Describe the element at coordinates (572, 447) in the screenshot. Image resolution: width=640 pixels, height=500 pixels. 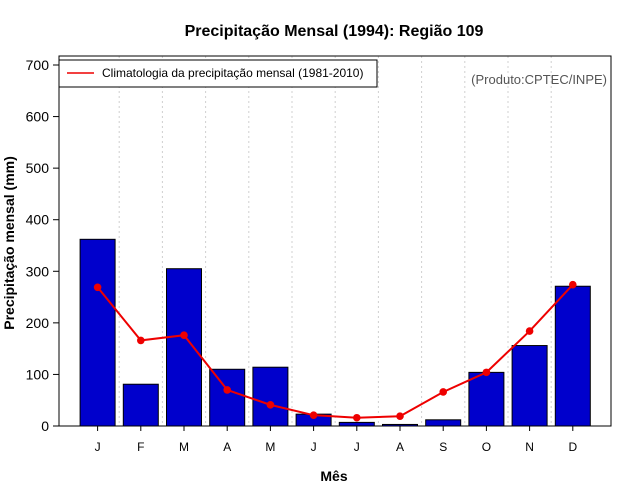
I see `x-tick-label: D` at that location.